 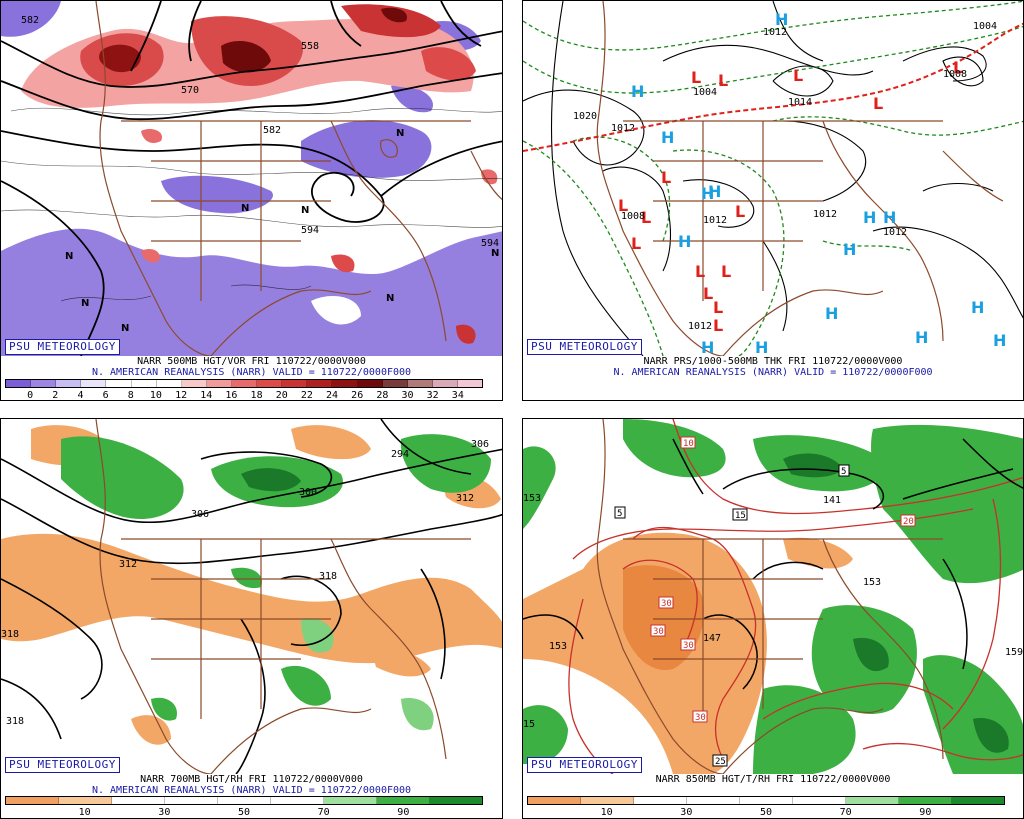 What do you see at coordinates (357, 395) in the screenshot?
I see `colorbar-tick-label: 26` at bounding box center [357, 395].